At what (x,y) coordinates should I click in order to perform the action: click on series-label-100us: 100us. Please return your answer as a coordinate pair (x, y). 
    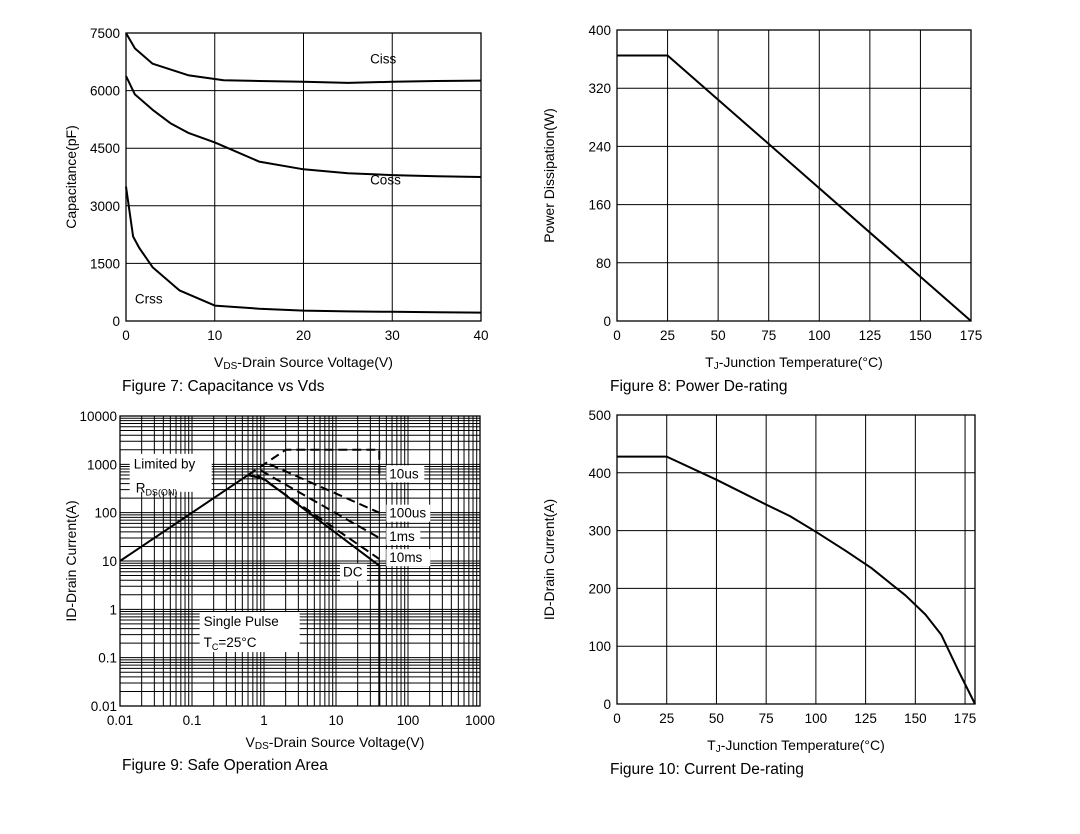
    Looking at the image, I should click on (407, 513).